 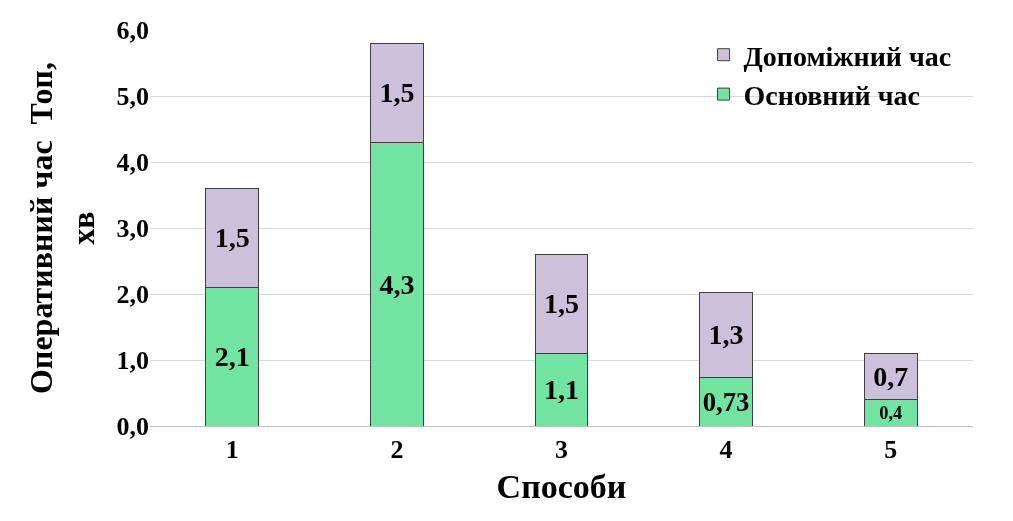 What do you see at coordinates (726, 335) in the screenshot?
I see `data-label: 1,3` at bounding box center [726, 335].